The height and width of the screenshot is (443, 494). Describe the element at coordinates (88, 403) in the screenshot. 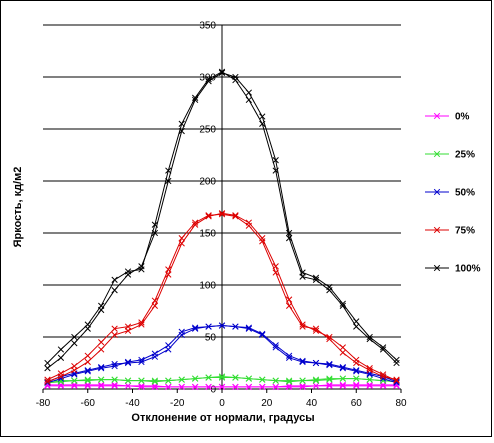

I see `x-tick-label: -60` at that location.